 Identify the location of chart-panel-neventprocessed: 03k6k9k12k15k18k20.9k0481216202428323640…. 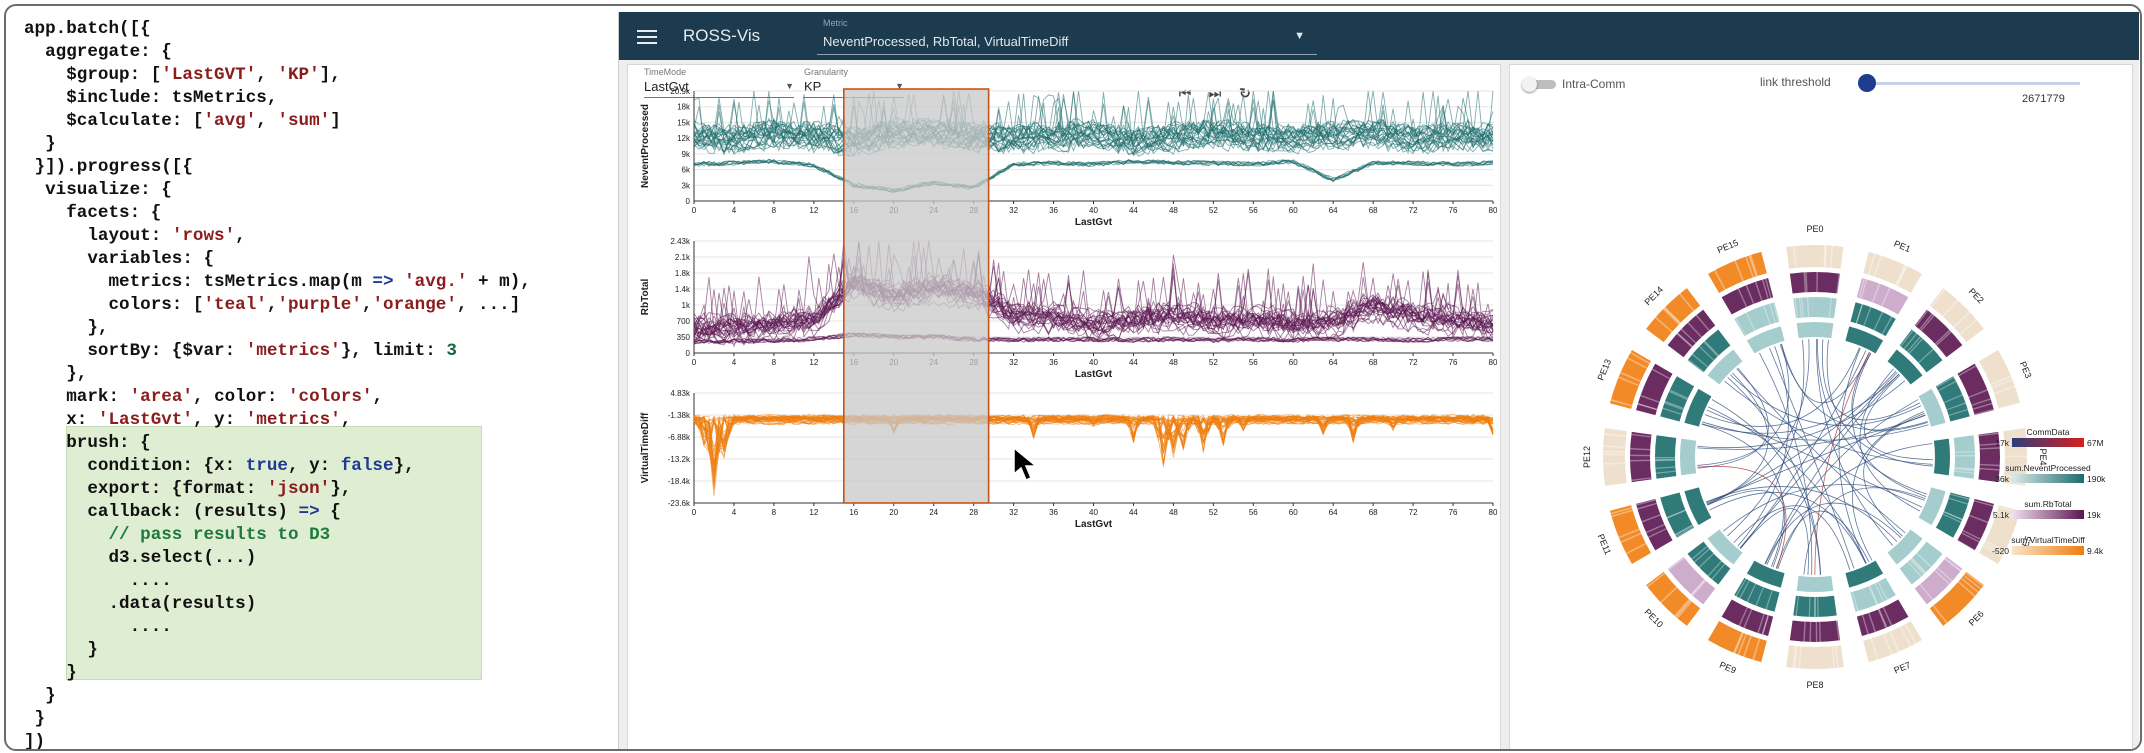
(1069, 157).